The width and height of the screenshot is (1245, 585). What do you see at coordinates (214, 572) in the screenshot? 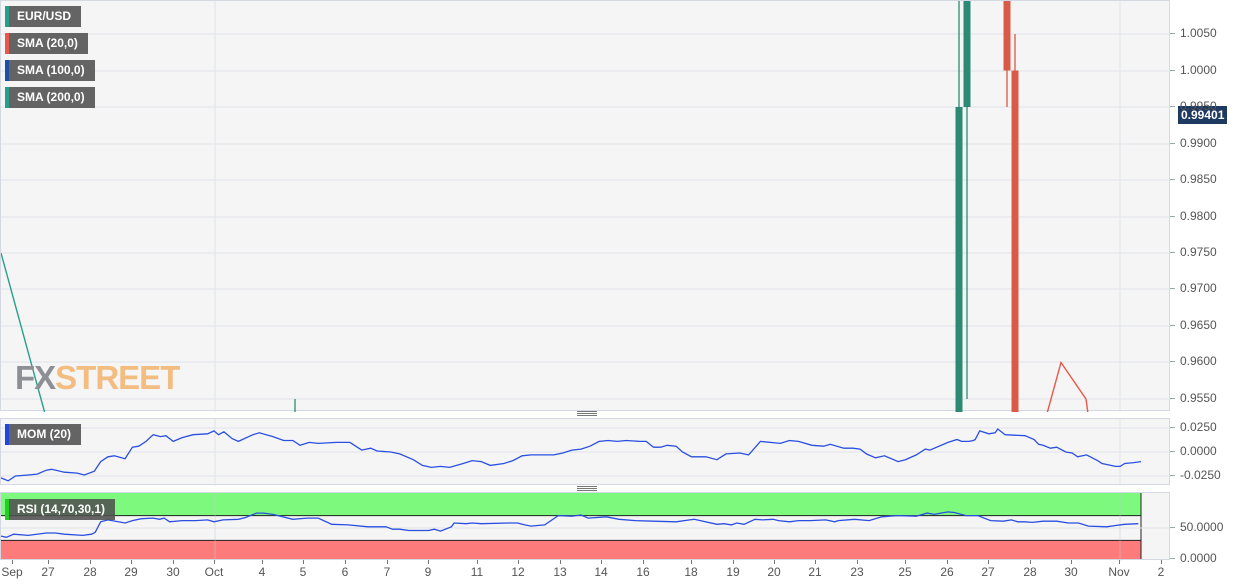
I see `time-axis-label: Oct` at bounding box center [214, 572].